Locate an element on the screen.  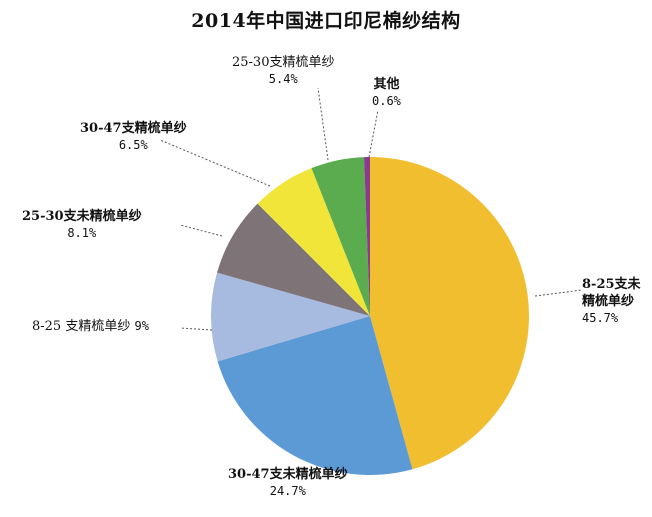
slice-label-3: 25-30支未精梳单纱 8.1% is located at coordinates (82, 224).